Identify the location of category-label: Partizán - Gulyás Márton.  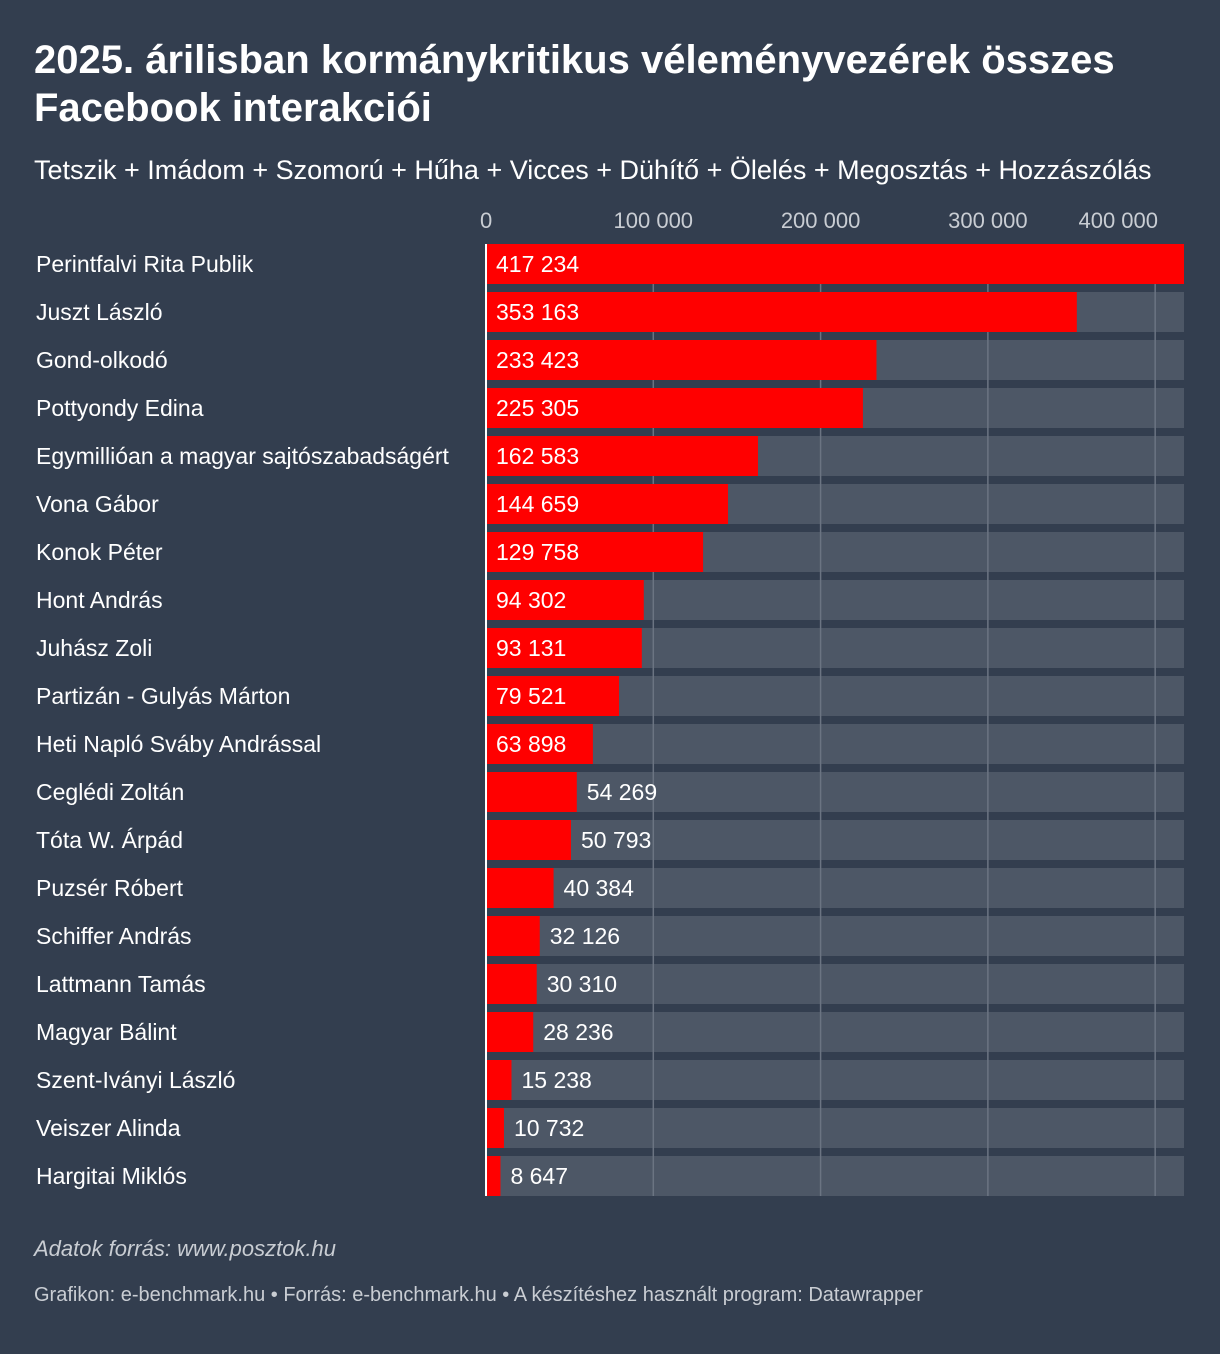
(163, 696).